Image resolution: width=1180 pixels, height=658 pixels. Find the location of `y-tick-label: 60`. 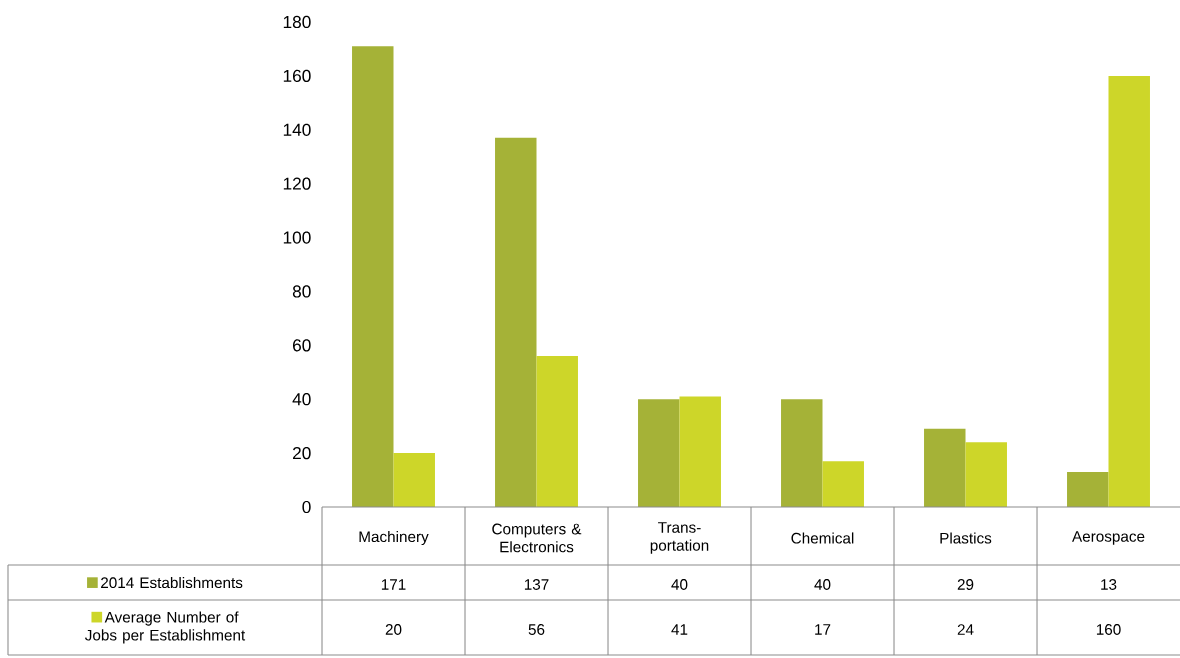

y-tick-label: 60 is located at coordinates (302, 345).